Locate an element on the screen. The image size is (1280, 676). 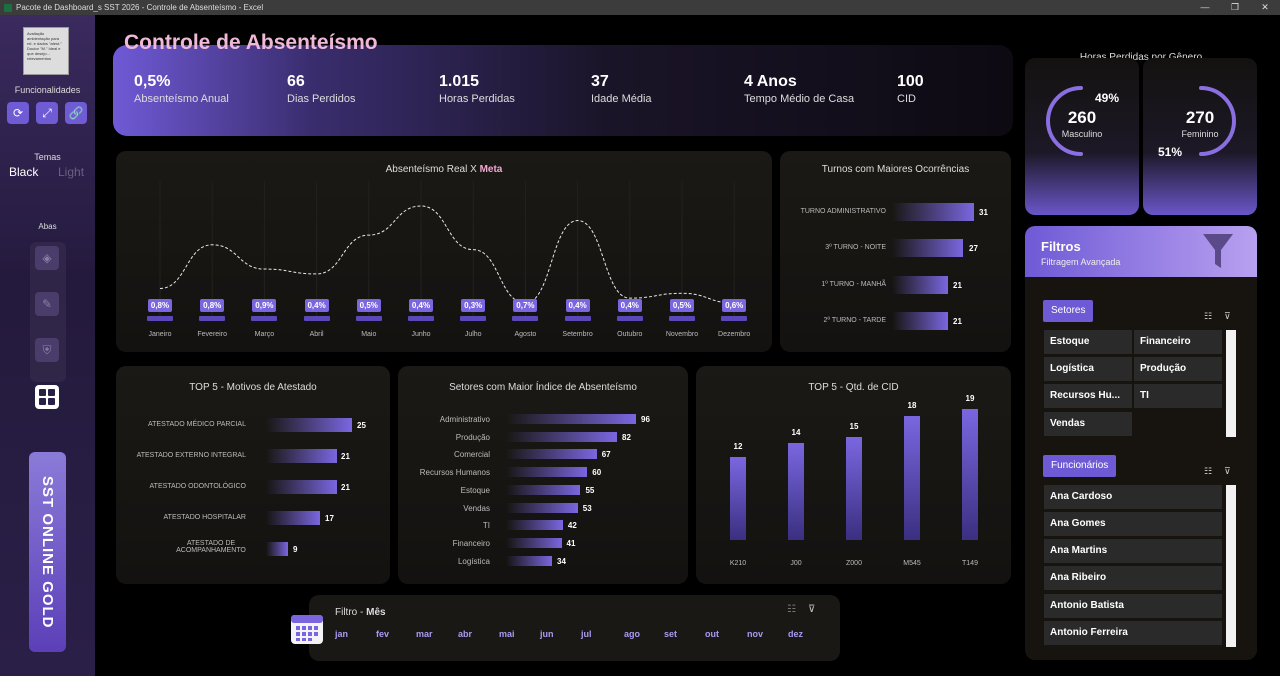
genero-title: Horas Perdidas por Gênero is located at coordinates (1141, 57).